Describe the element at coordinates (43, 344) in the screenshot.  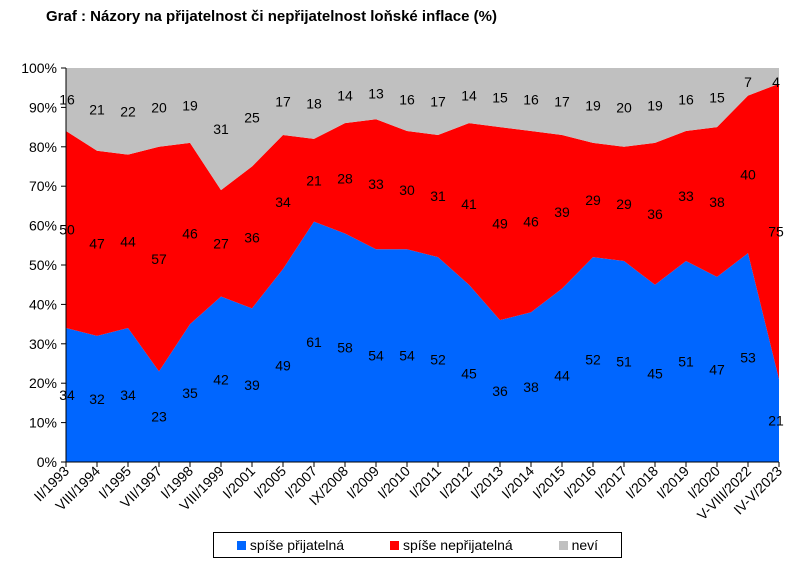
I see `y-tick-label: 30%` at that location.